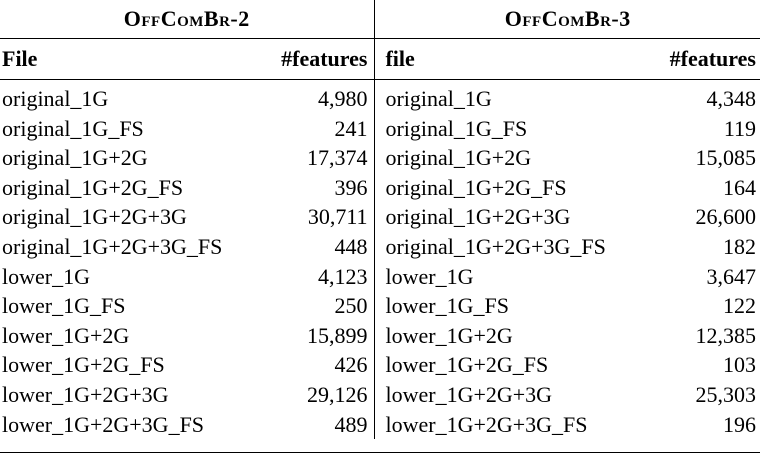 The image size is (760, 456). I want to click on right-features-cell: 182, so click(739, 246).